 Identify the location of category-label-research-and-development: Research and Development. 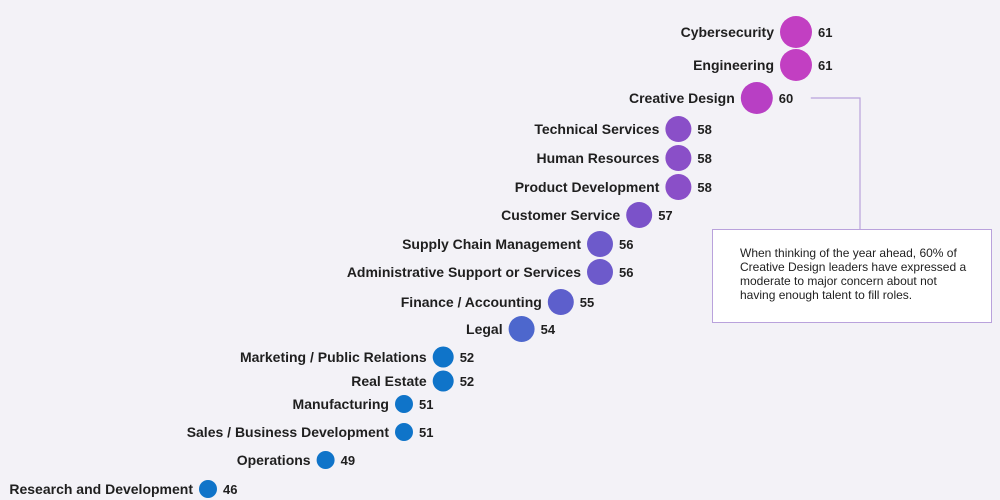
(101, 489).